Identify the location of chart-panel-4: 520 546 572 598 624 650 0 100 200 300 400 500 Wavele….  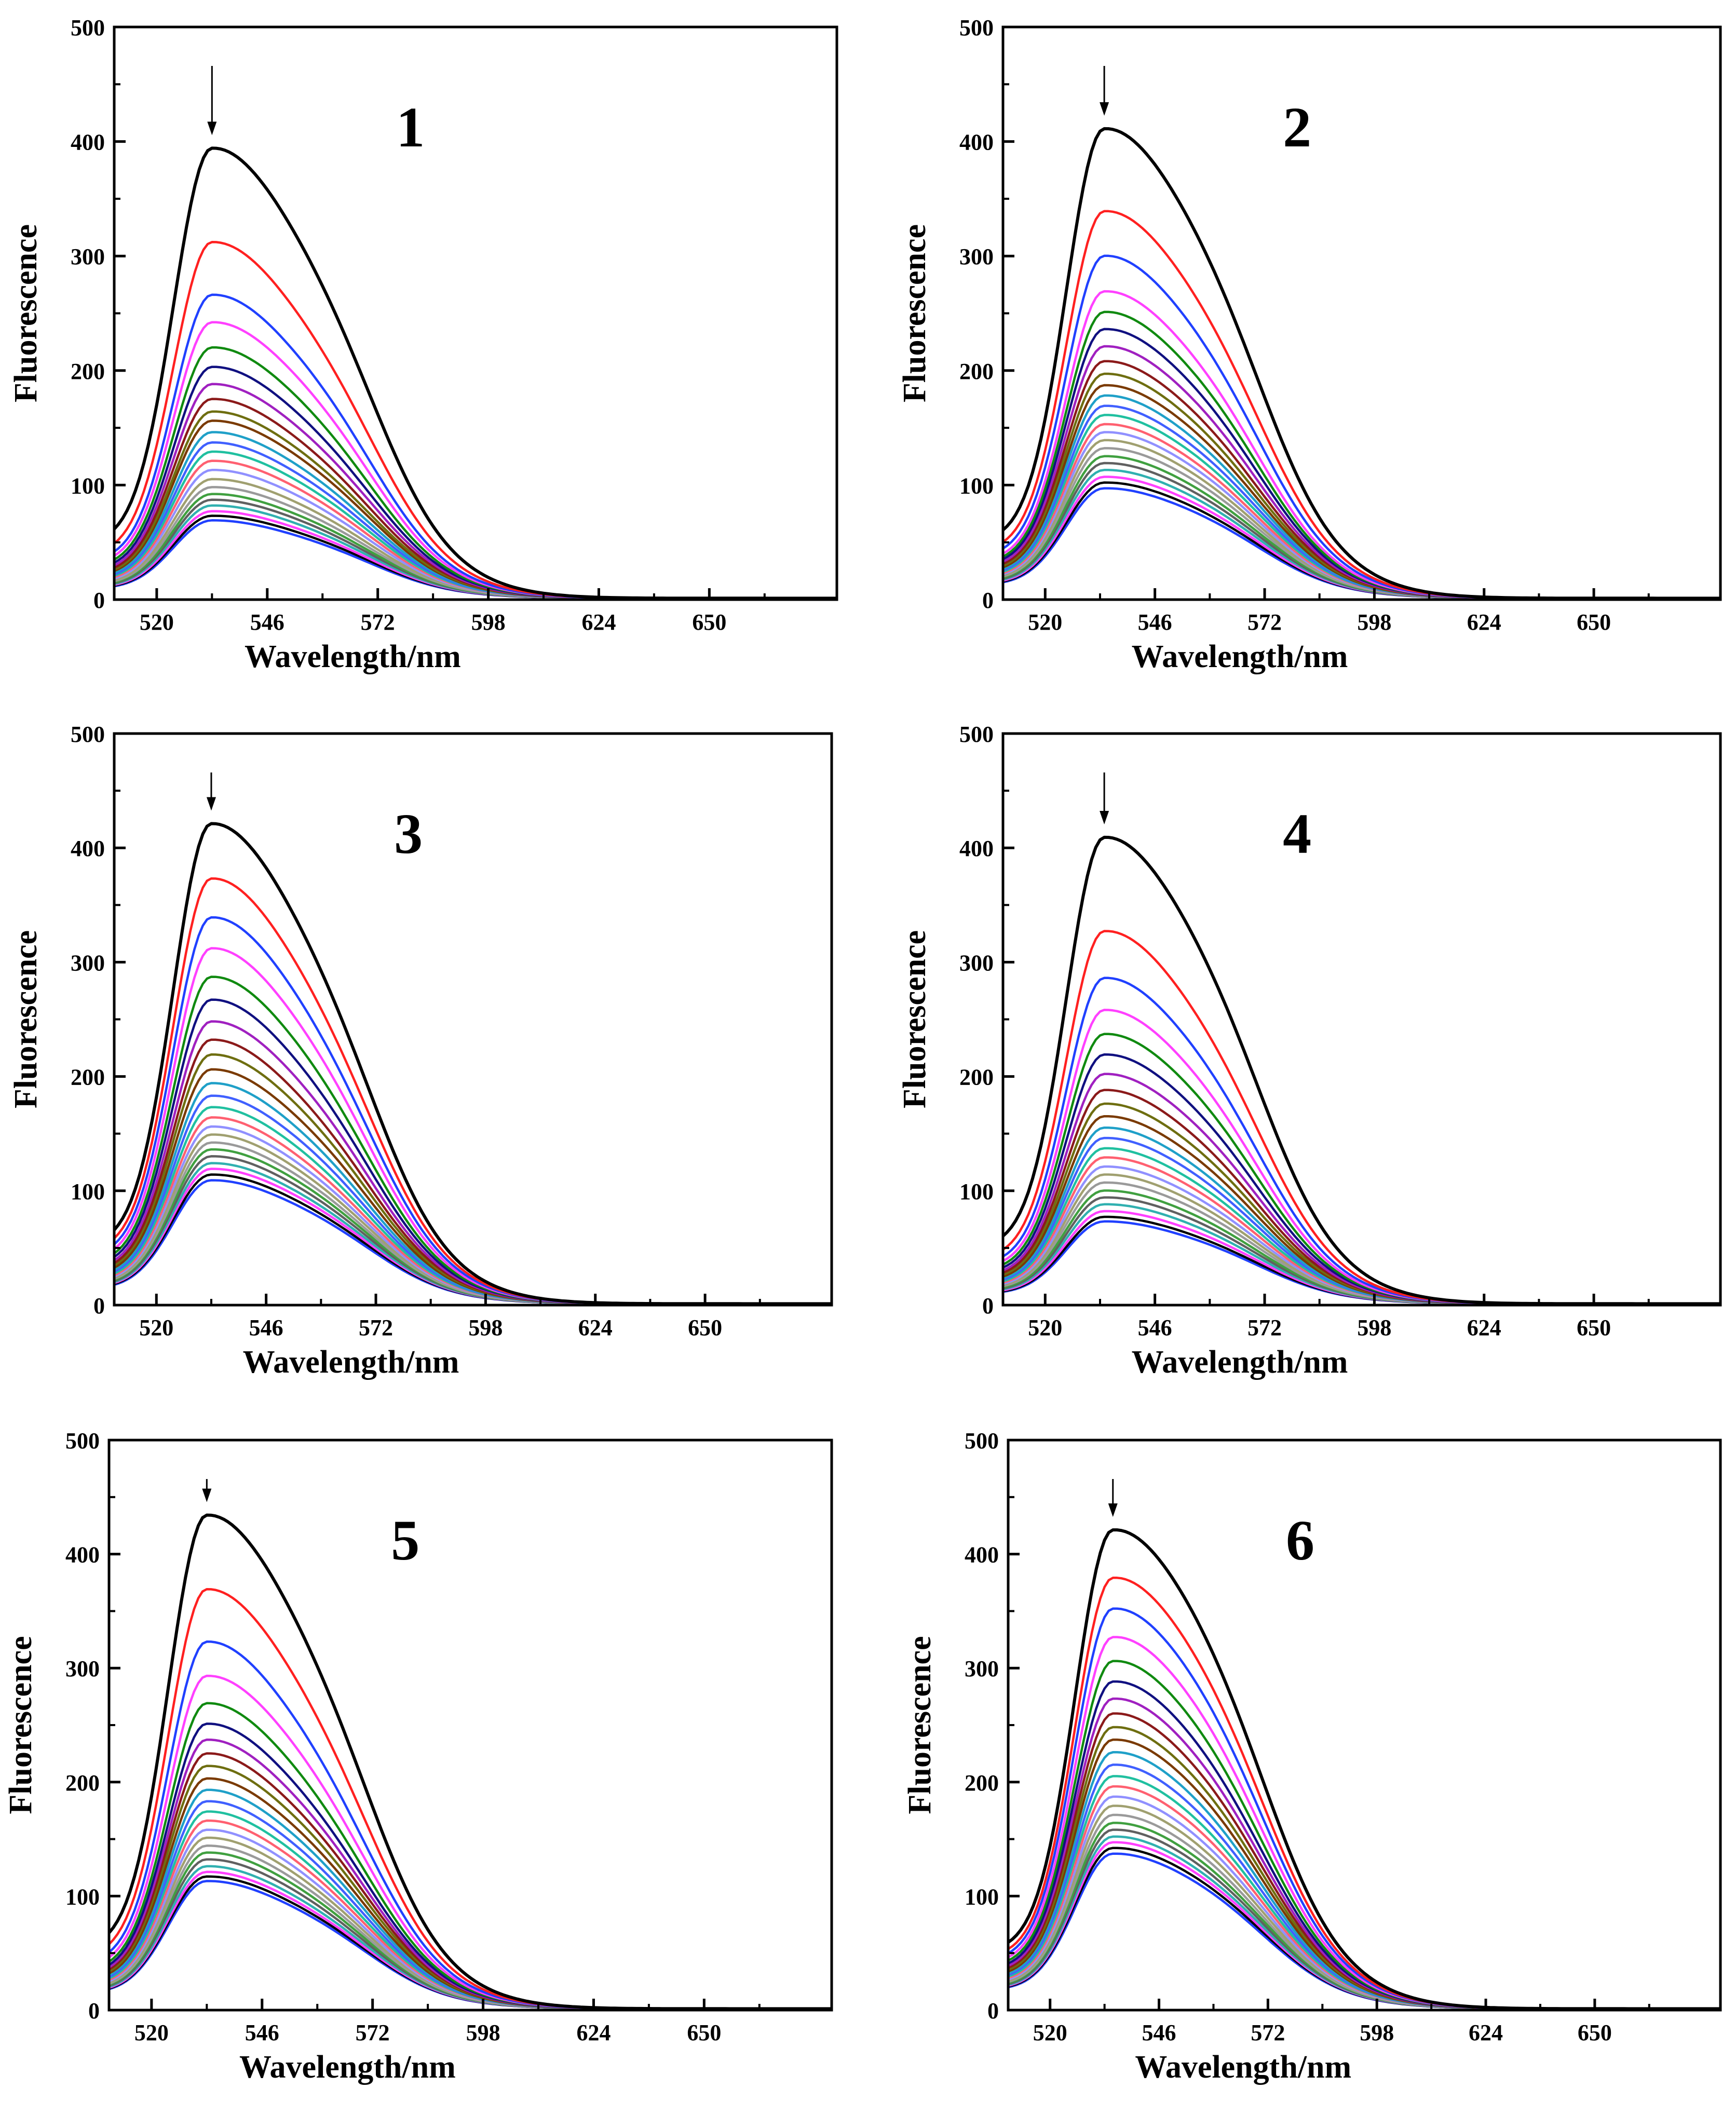
(1309, 1051).